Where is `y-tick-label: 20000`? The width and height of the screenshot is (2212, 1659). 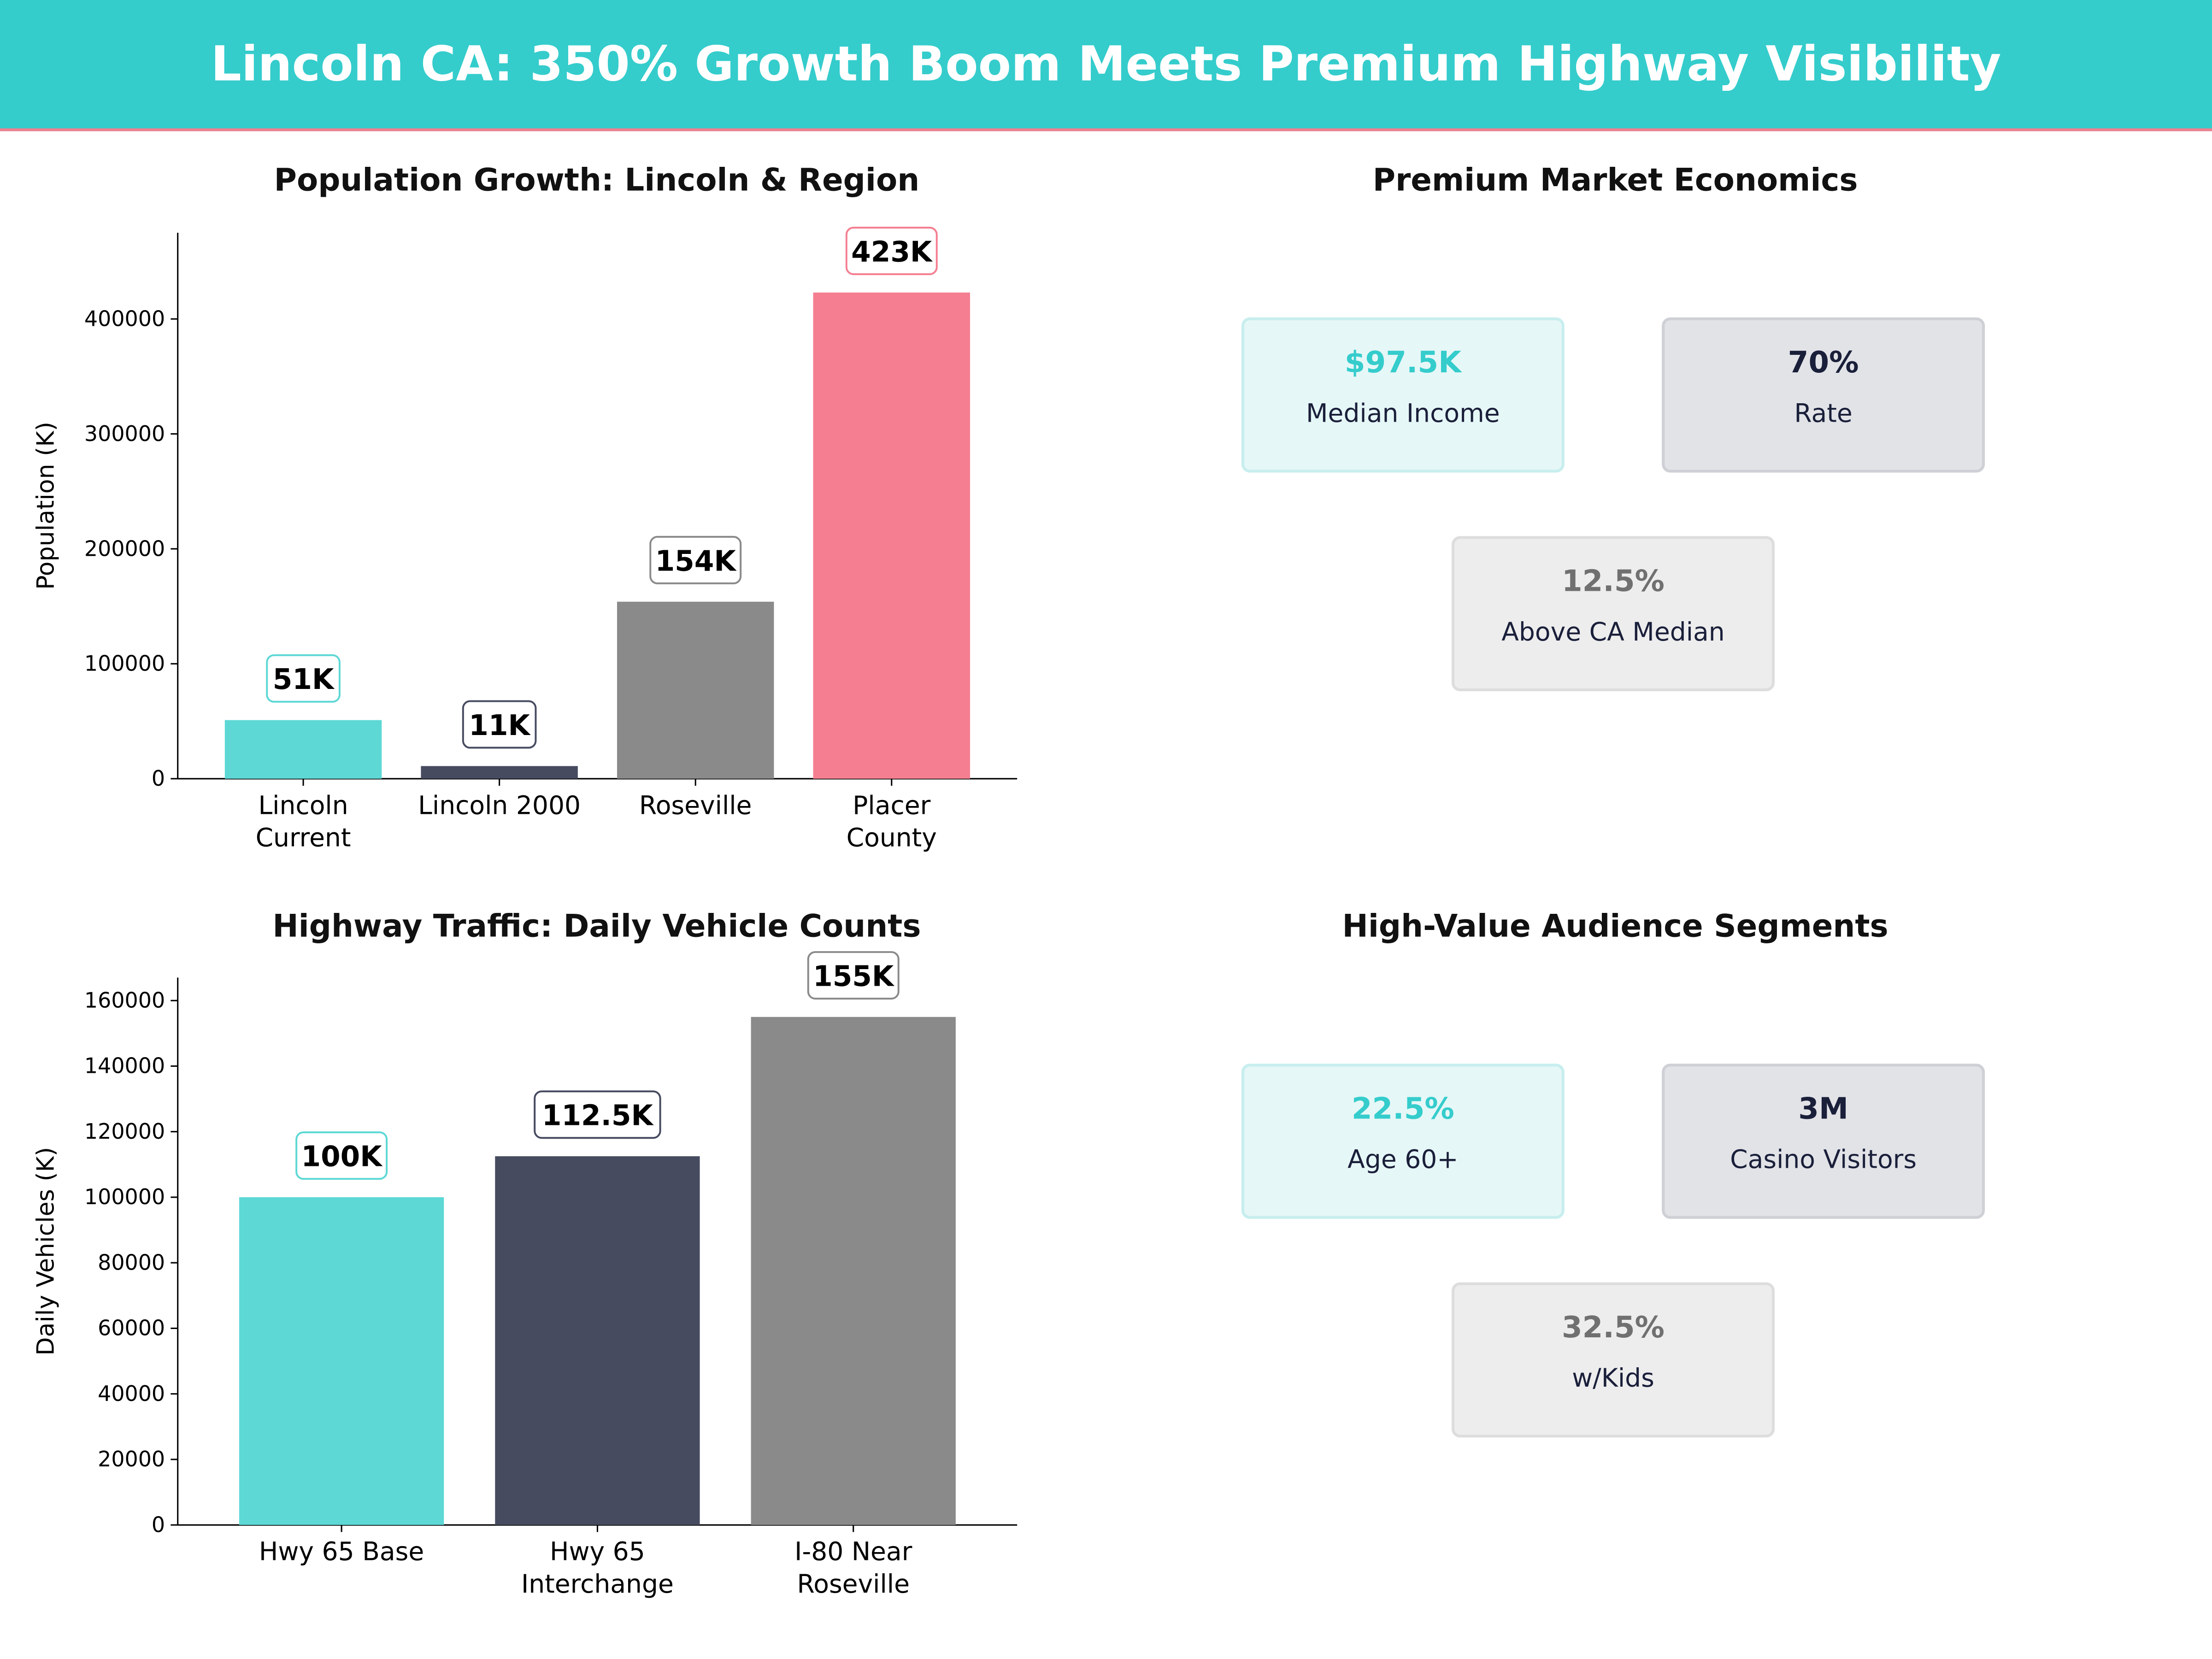
y-tick-label: 20000 is located at coordinates (131, 1459).